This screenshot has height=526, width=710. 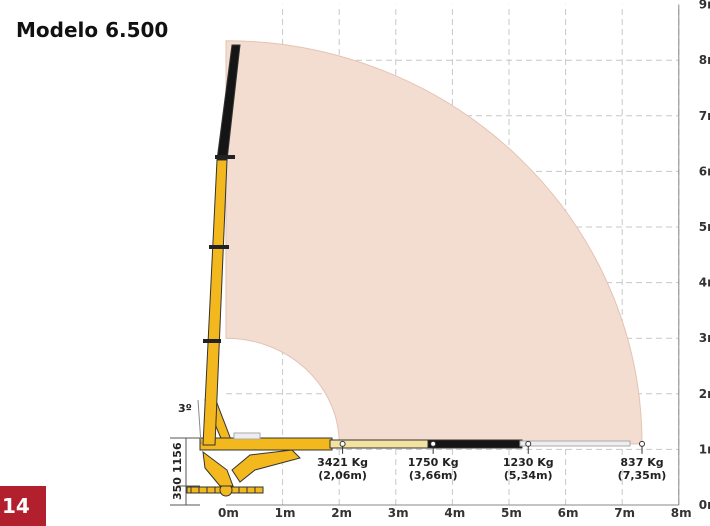 I want to click on y-tick-label: 5m, so click(x=704, y=227).